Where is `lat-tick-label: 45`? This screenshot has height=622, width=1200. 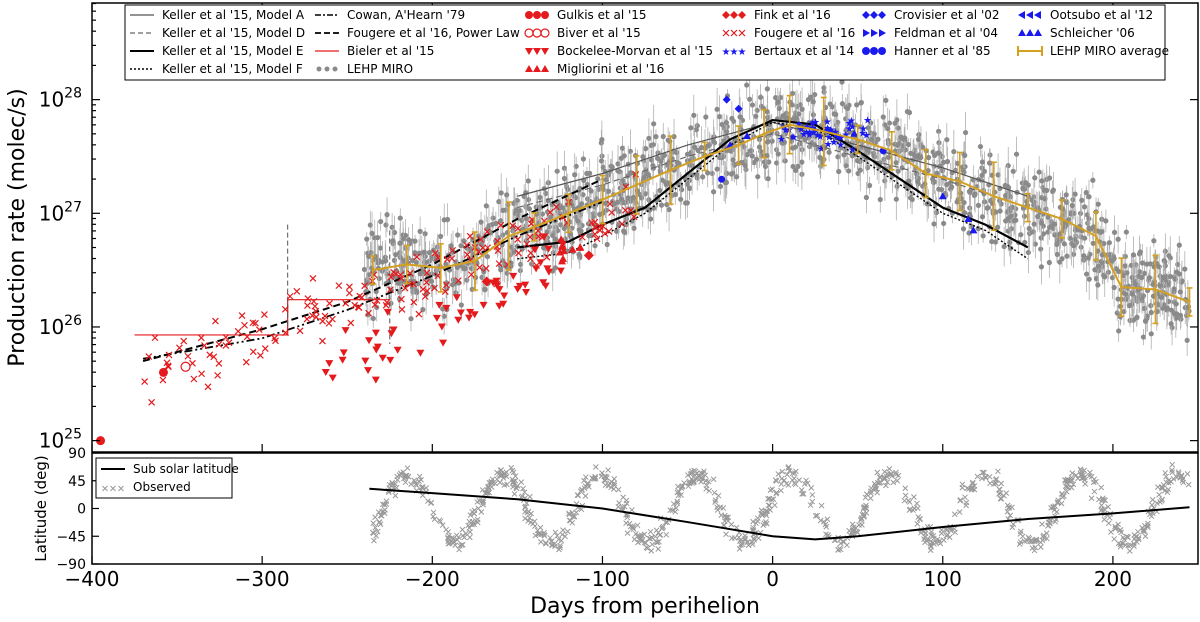
lat-tick-label: 45 is located at coordinates (77, 482).